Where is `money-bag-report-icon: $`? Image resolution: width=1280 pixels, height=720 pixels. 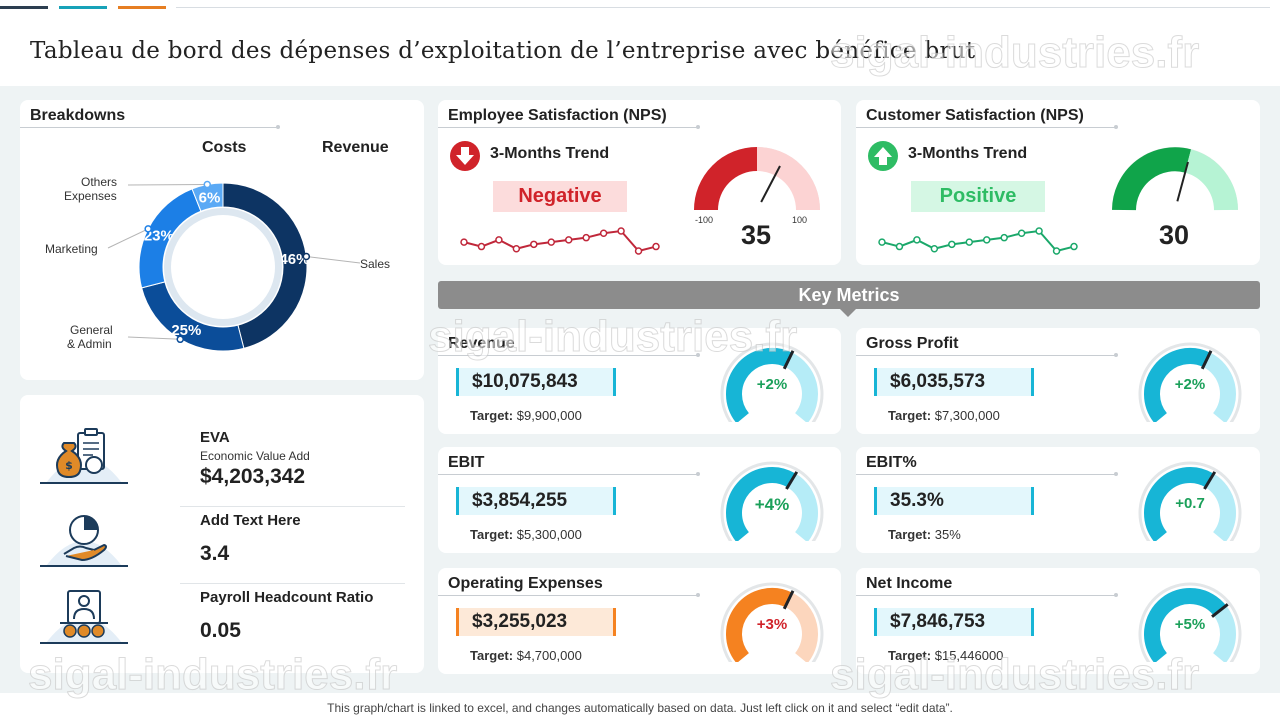 money-bag-report-icon: $ is located at coordinates (84, 455).